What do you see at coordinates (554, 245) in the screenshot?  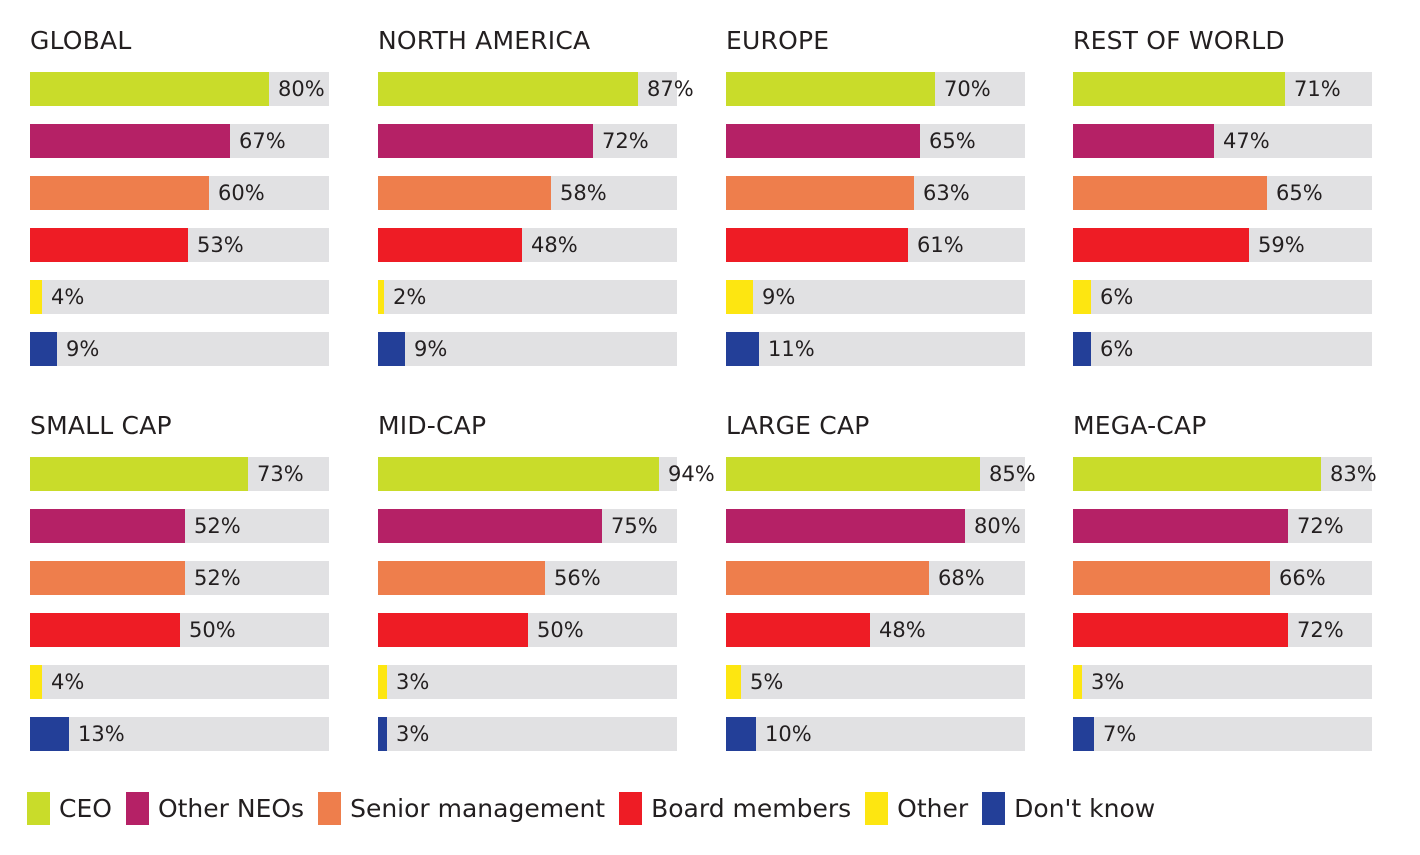 I see `value-label: 48%` at bounding box center [554, 245].